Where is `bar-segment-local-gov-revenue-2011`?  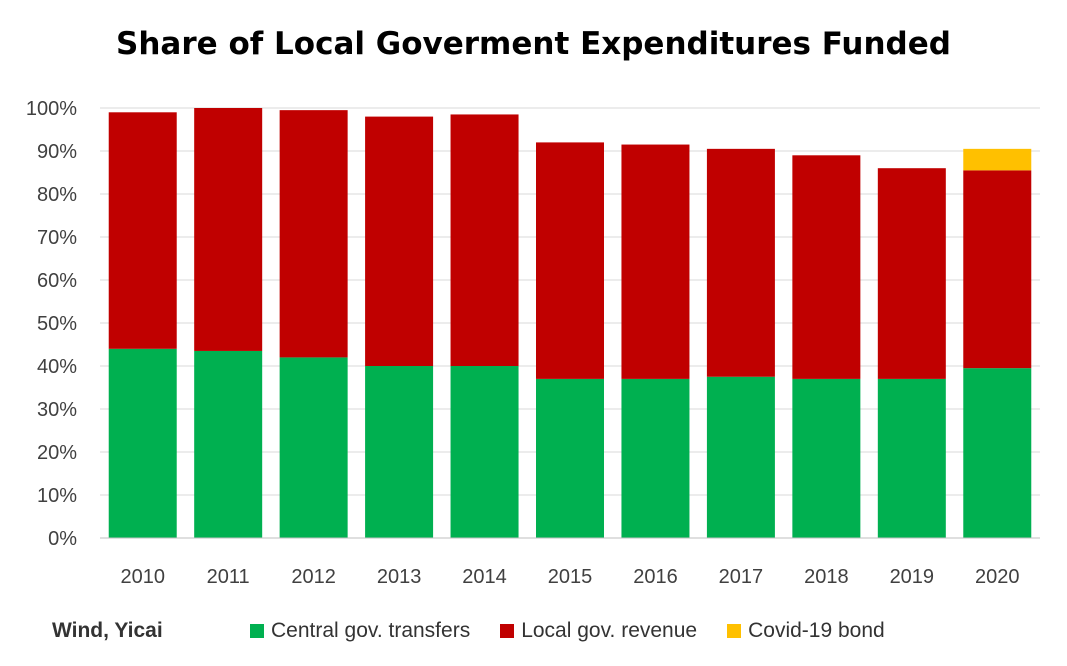 bar-segment-local-gov-revenue-2011 is located at coordinates (228, 229).